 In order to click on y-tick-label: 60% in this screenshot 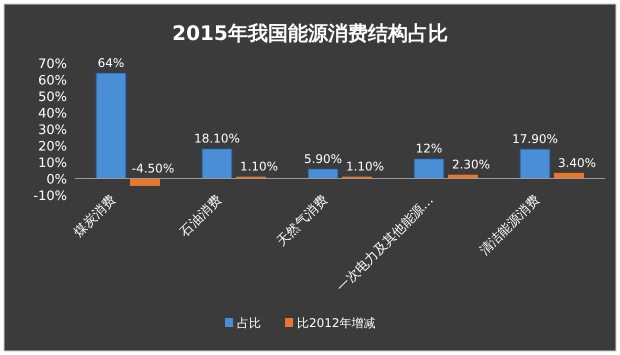, I will do `click(52, 81)`.